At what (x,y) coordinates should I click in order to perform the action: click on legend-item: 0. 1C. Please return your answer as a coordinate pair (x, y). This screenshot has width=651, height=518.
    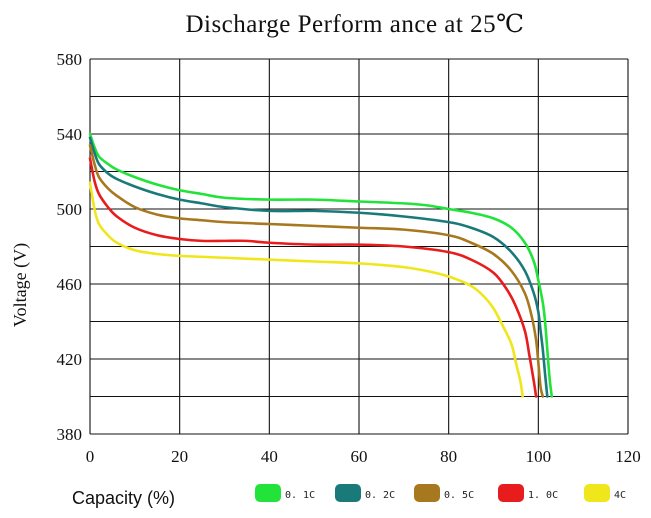
    Looking at the image, I should click on (285, 493).